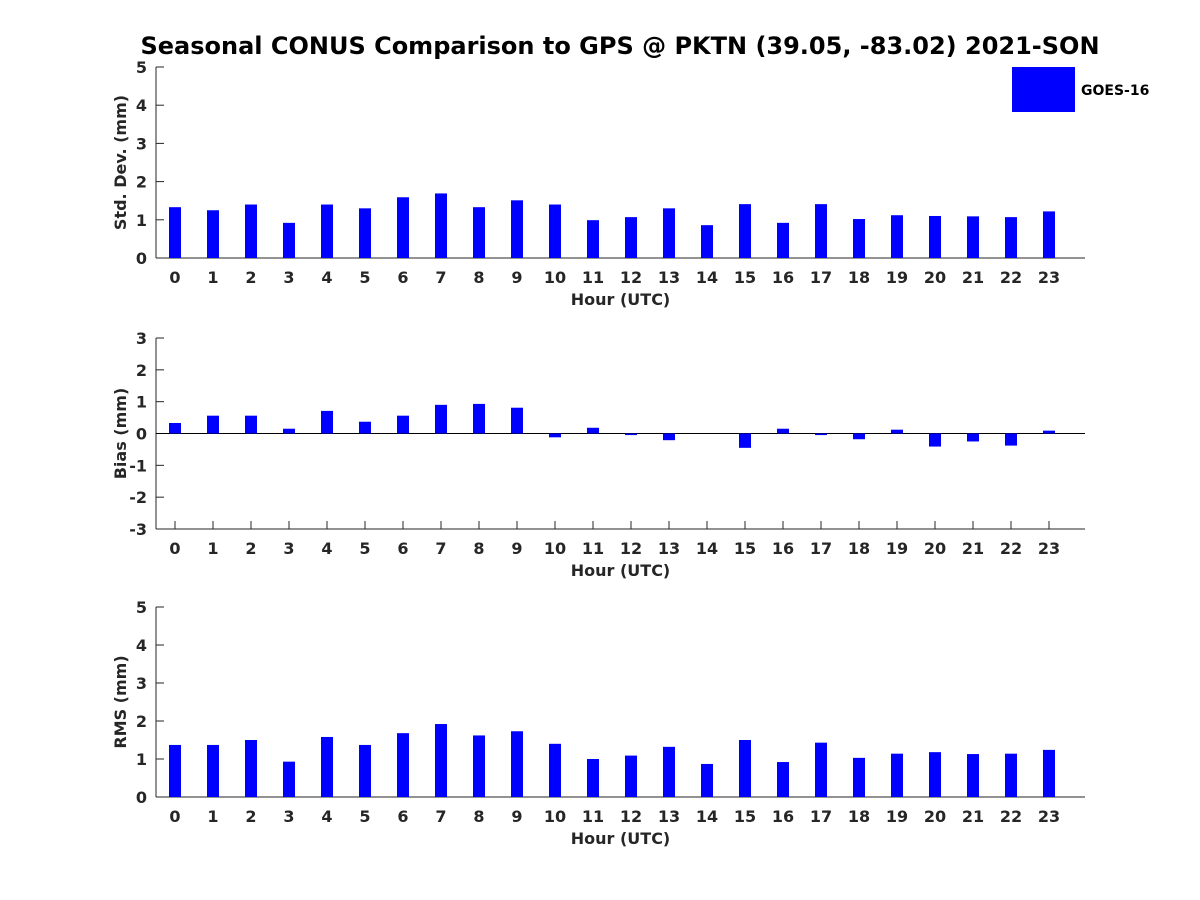 This screenshot has height=900, width=1200. What do you see at coordinates (478, 277) in the screenshot?
I see `x-tick-label: 8` at bounding box center [478, 277].